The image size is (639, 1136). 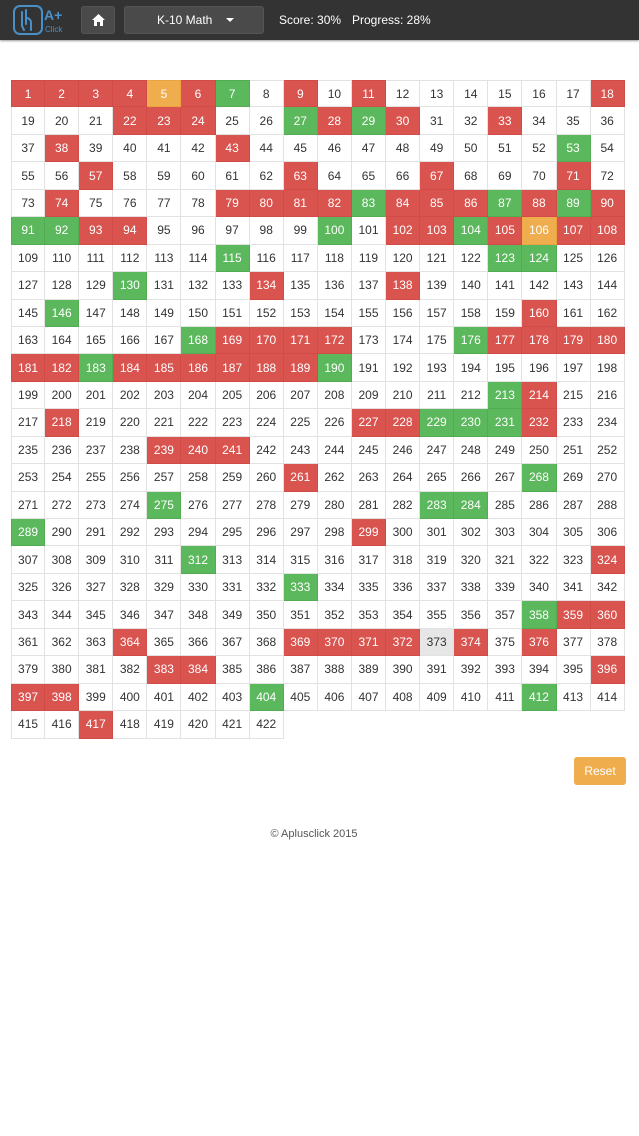 I want to click on number-cell: 102, so click(x=403, y=231).